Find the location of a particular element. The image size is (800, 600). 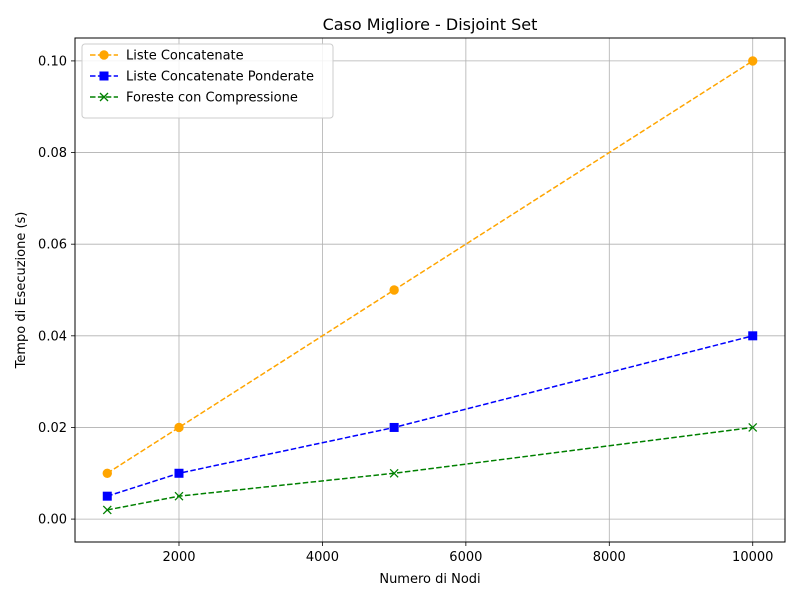

series-line is located at coordinates (430, 468).